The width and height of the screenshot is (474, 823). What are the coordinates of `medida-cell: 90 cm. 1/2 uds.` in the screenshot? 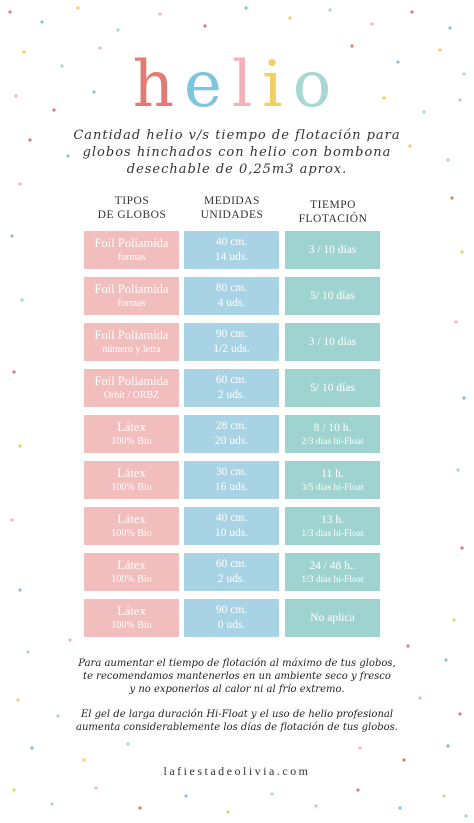 It's located at (231, 342).